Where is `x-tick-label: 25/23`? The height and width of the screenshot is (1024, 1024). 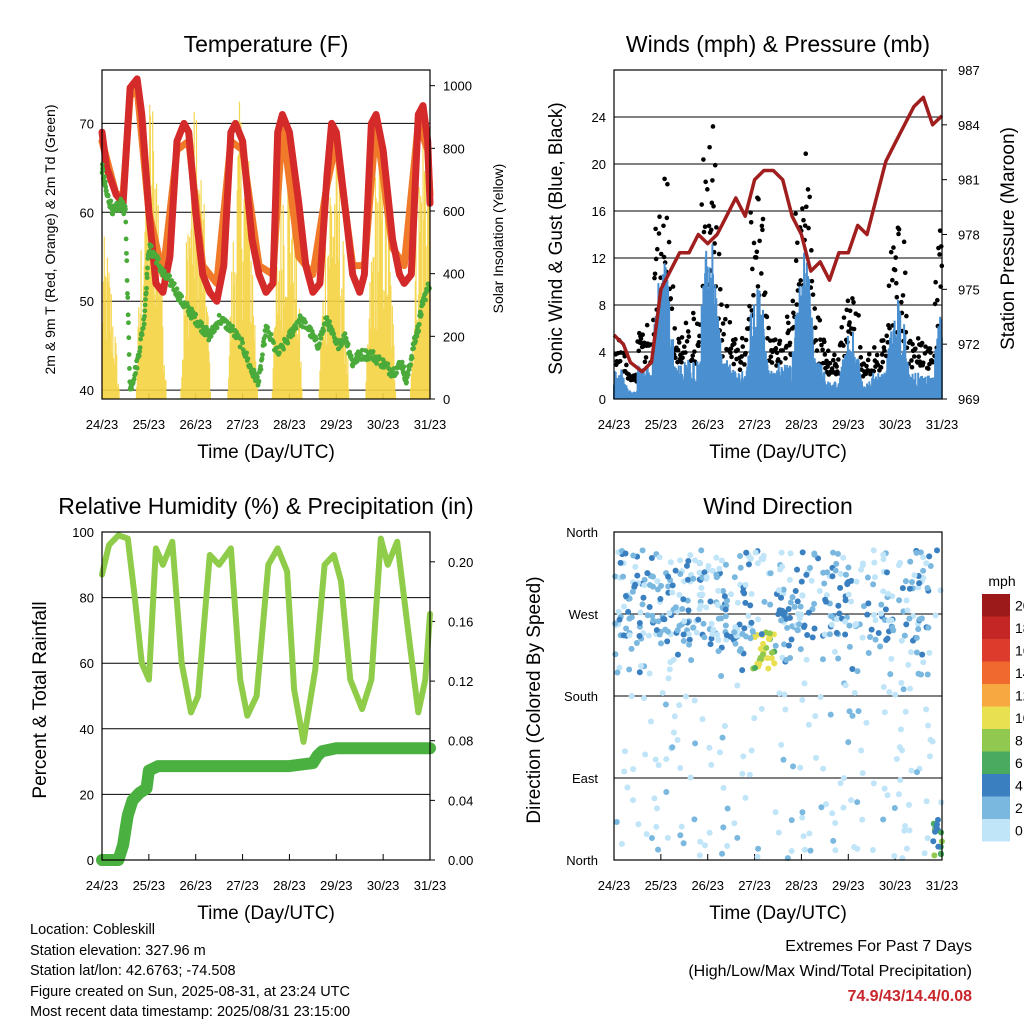 x-tick-label: 25/23 is located at coordinates (149, 885).